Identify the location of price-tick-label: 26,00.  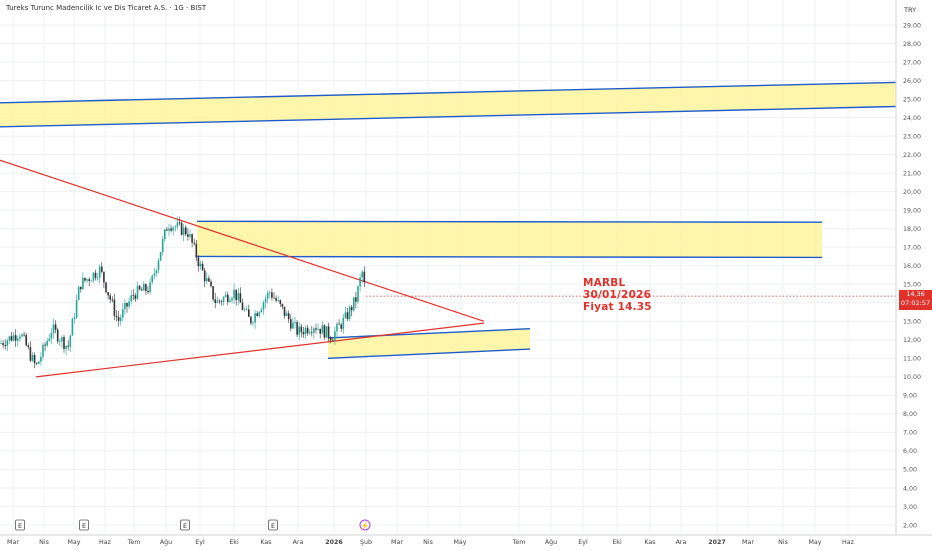
(912, 81).